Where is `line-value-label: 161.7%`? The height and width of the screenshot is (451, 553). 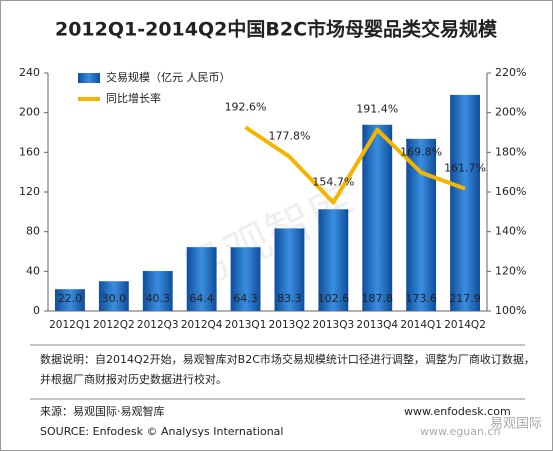
line-value-label: 161.7% is located at coordinates (465, 168).